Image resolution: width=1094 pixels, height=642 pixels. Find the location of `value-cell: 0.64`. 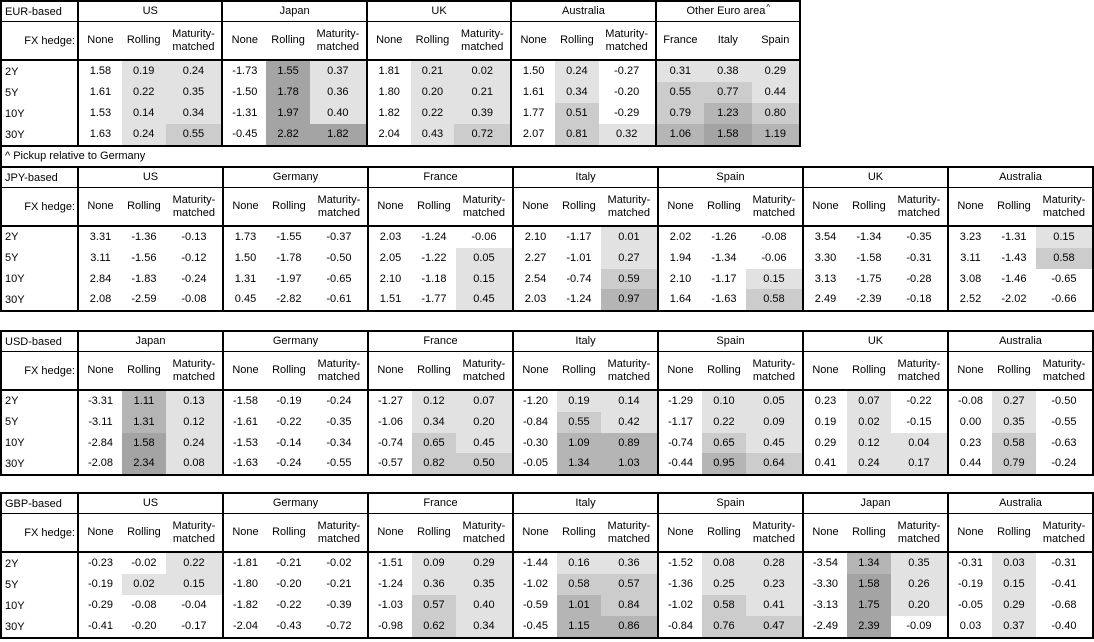

value-cell: 0.64 is located at coordinates (773, 463).